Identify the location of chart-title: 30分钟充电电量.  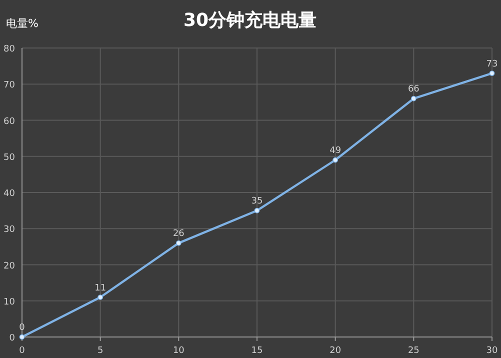
(250, 20).